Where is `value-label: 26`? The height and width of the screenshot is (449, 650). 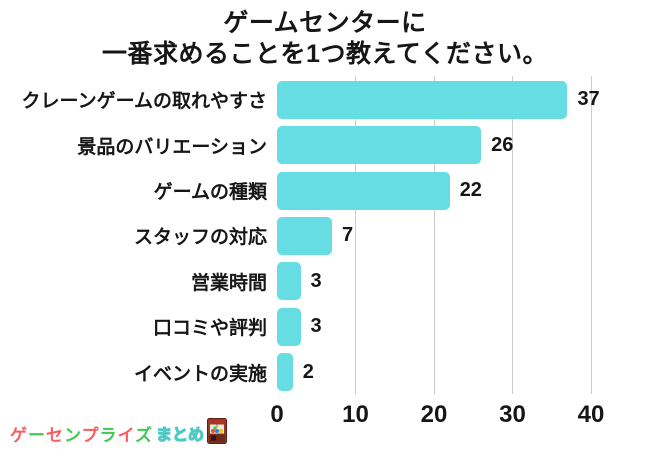
value-label: 26 is located at coordinates (502, 144).